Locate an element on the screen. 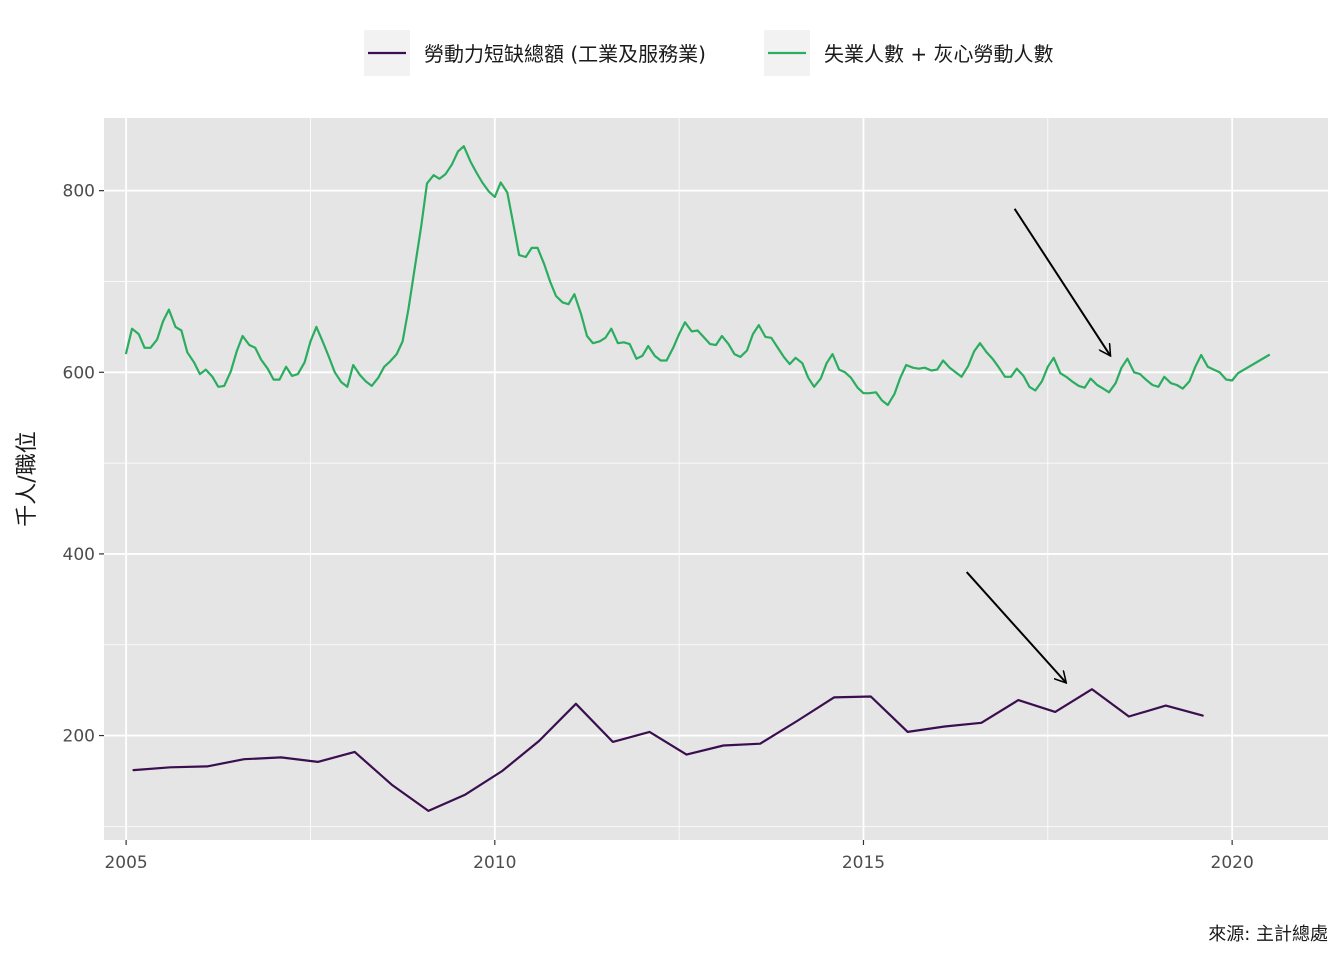  y-tick-label: 800 is located at coordinates (79, 192).